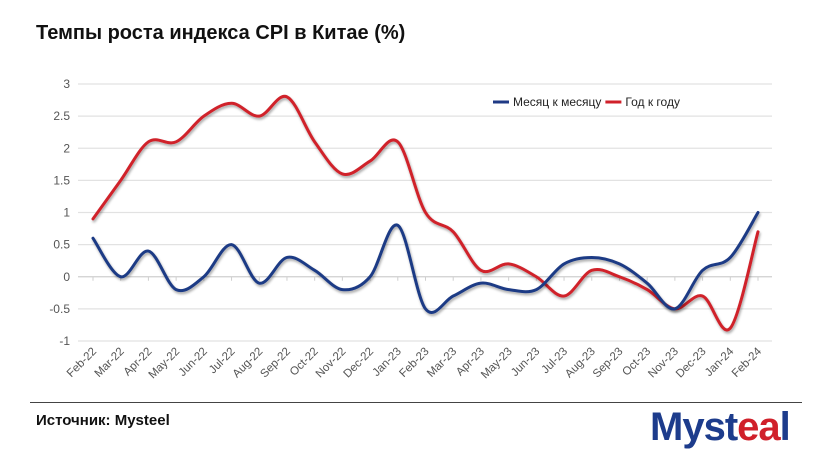  Describe the element at coordinates (331, 363) in the screenshot. I see `x-tick-label: Nov-22` at that location.